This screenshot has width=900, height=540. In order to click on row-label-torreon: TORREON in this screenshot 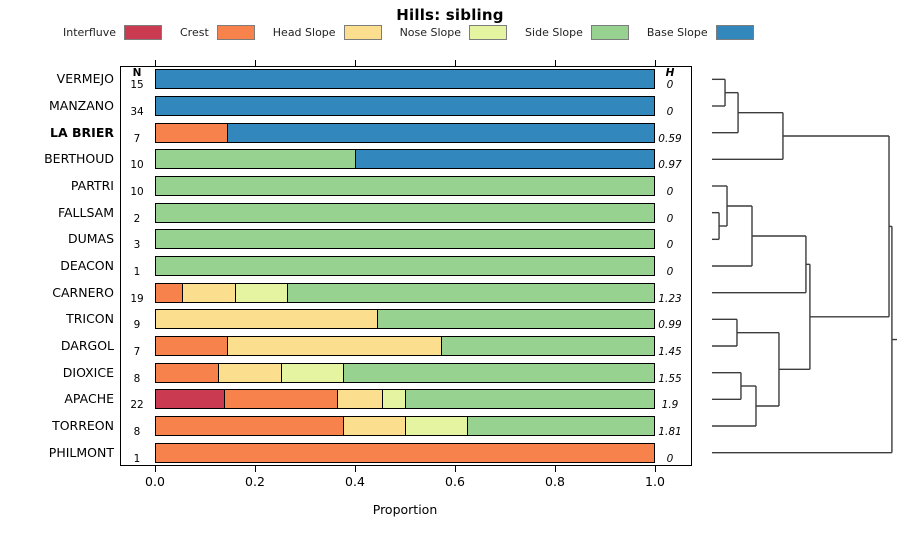, I will do `click(83, 425)`.